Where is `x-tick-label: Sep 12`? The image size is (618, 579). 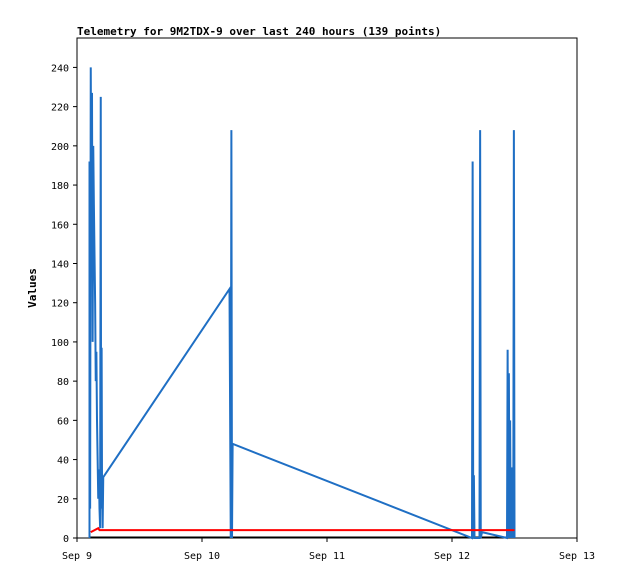 x-tick-label: Sep 12 is located at coordinates (452, 556).